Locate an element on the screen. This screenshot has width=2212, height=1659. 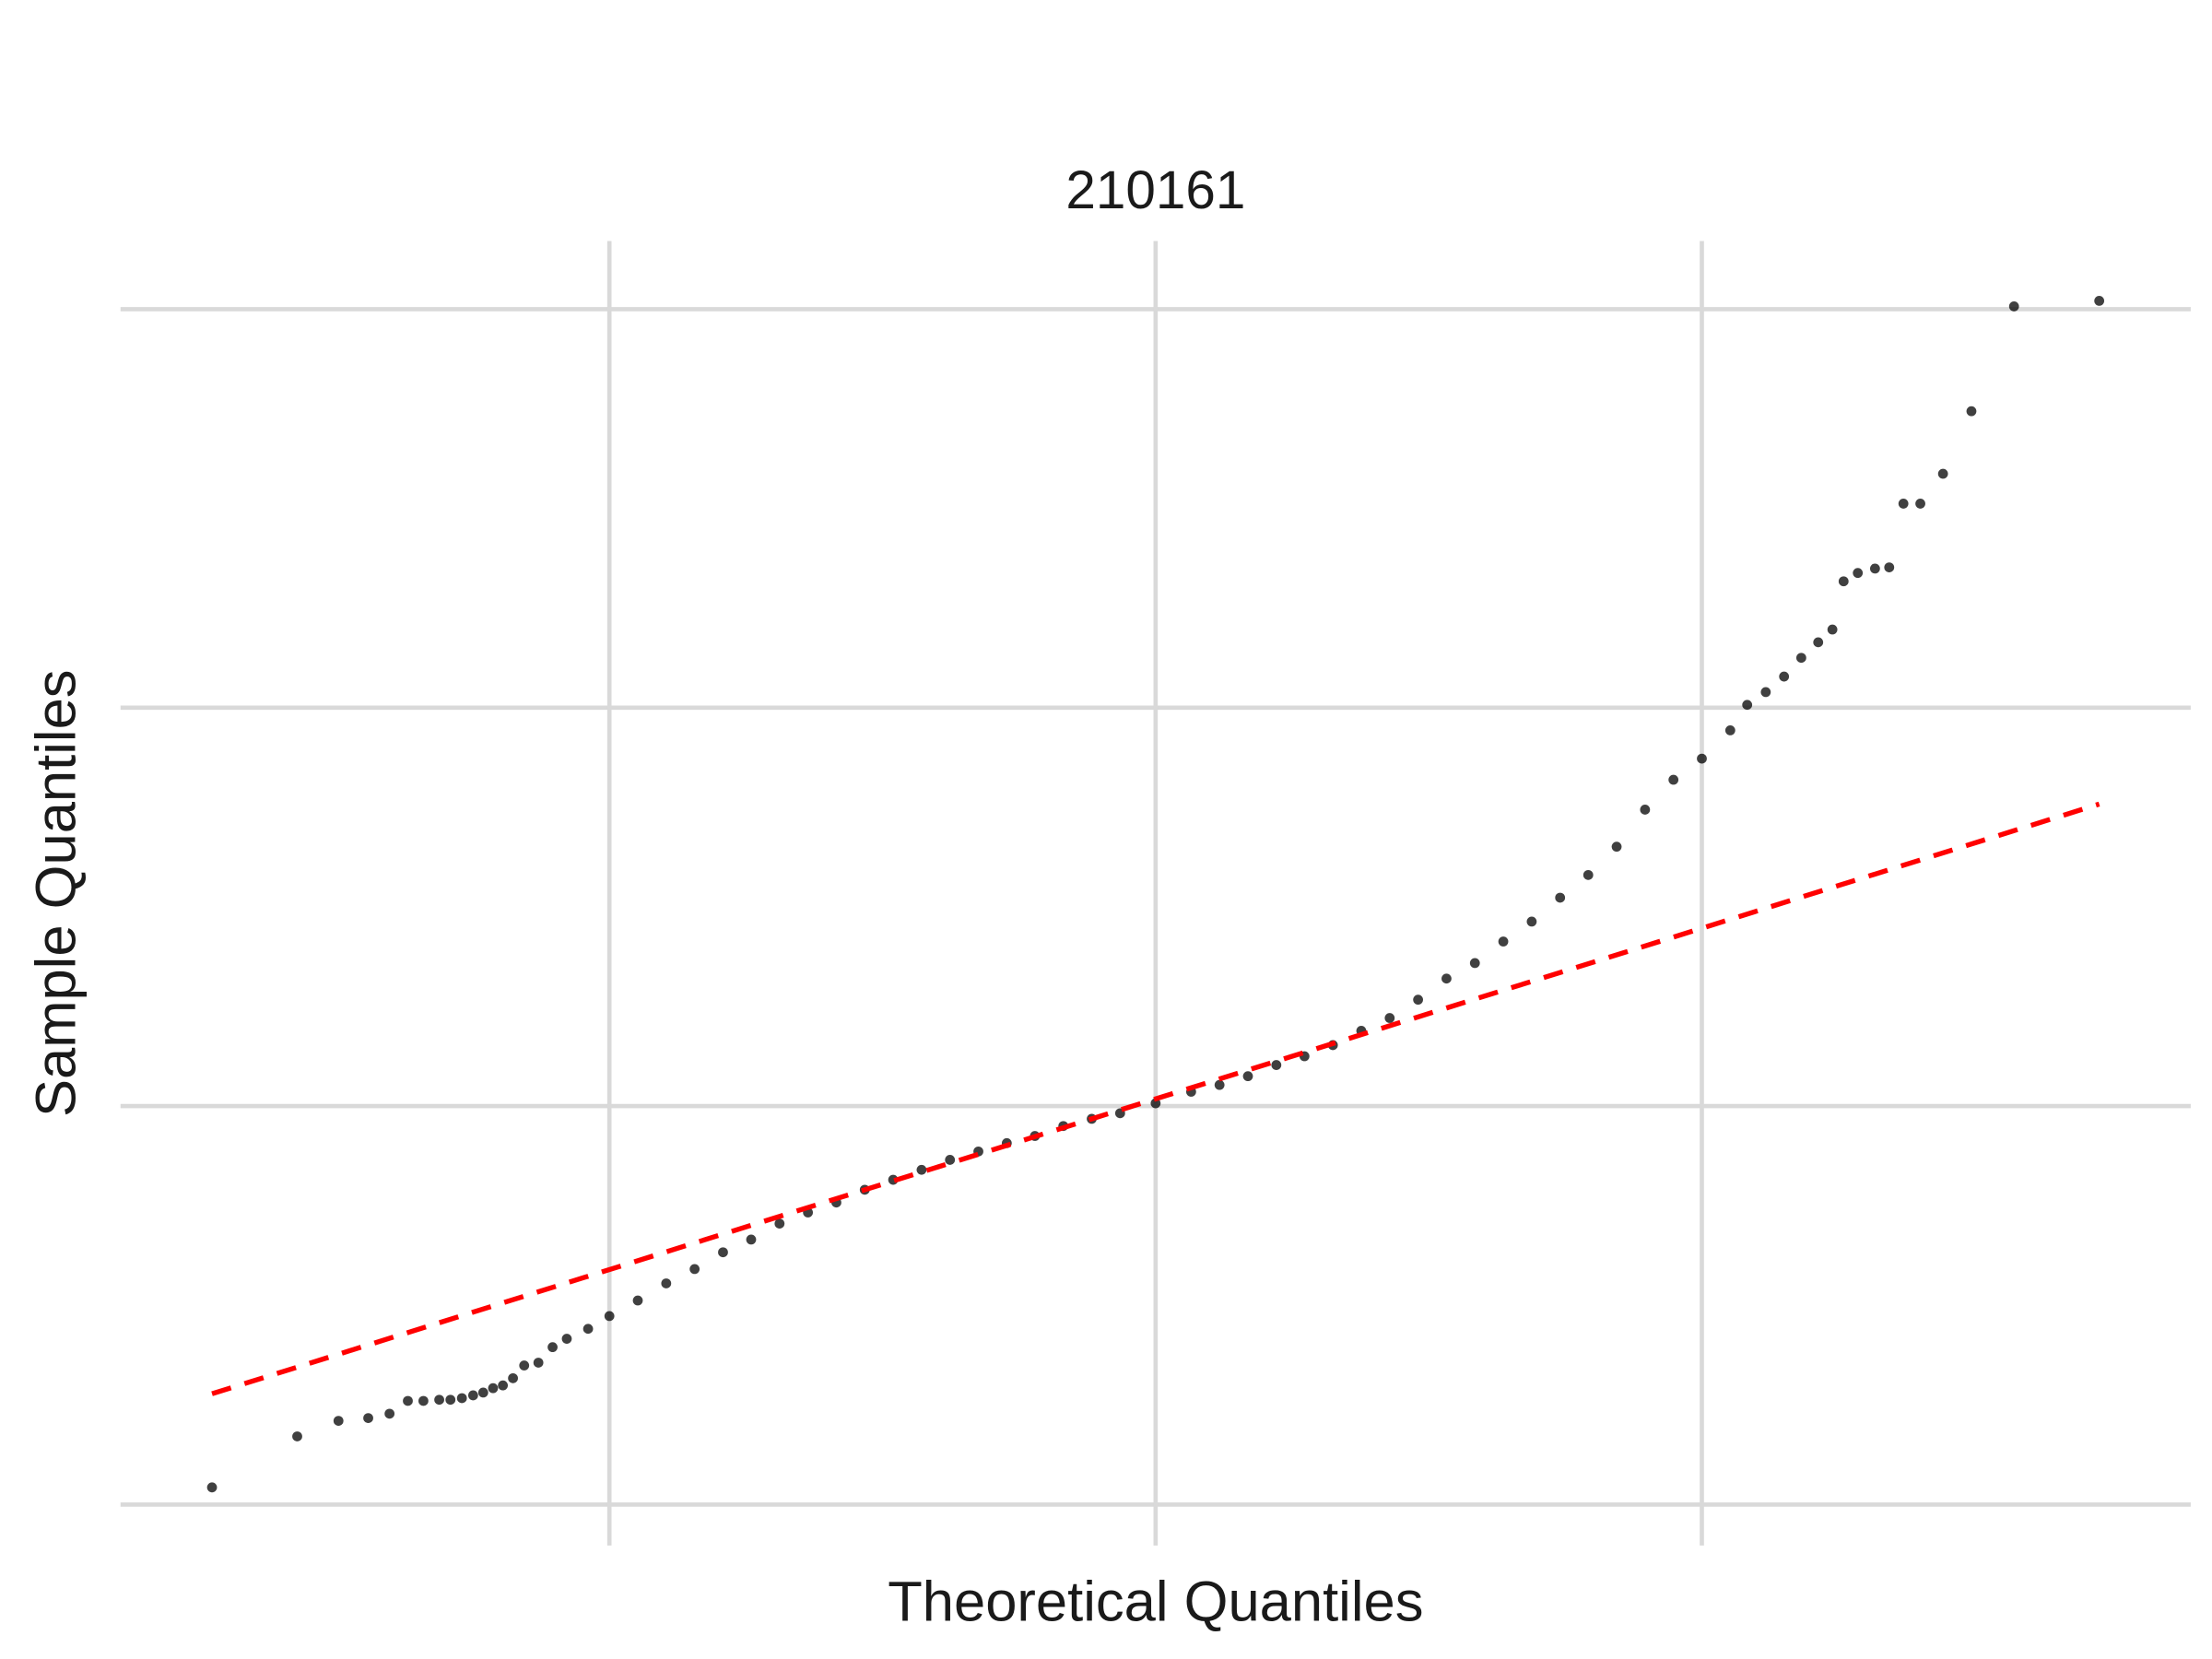
x-axis-label: Theoretical Quantiles is located at coordinates (1155, 1601).